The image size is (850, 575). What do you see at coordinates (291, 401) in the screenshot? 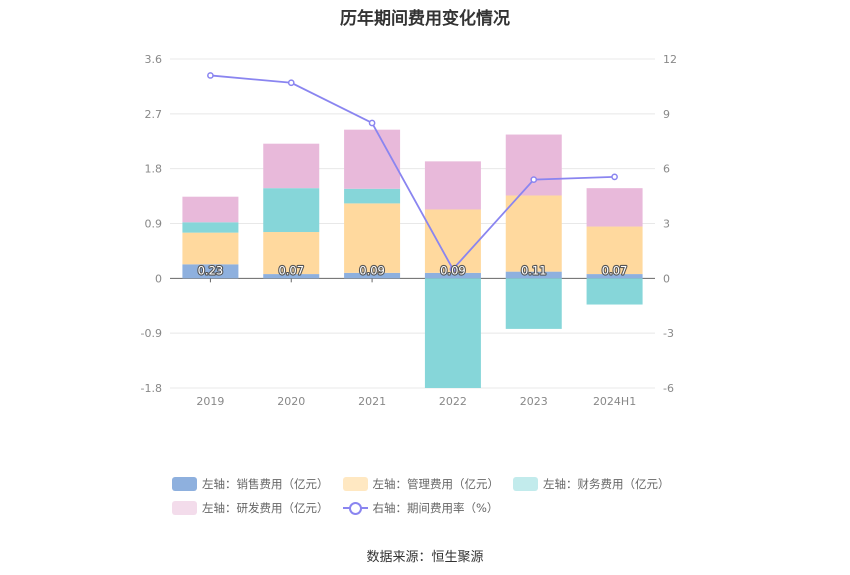
I see `x-axis-tick-label: 2020` at bounding box center [291, 401].